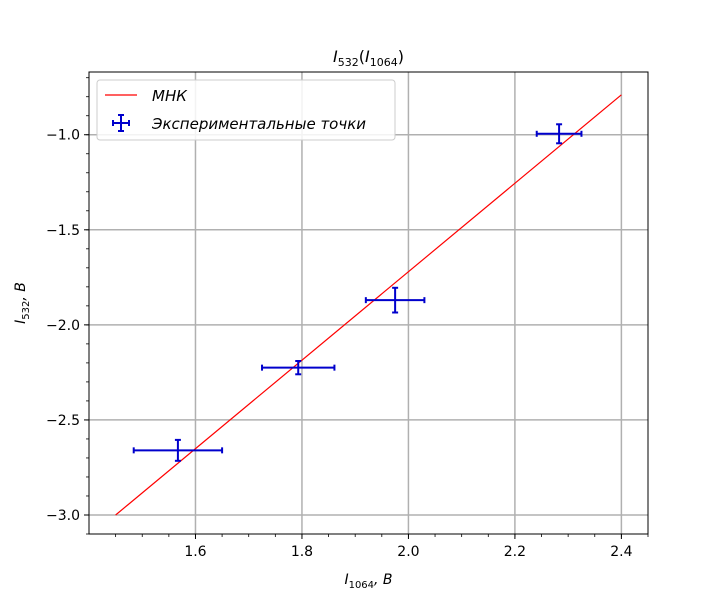 The height and width of the screenshot is (600, 720). I want to click on x-tick-label: 2.4, so click(621, 552).